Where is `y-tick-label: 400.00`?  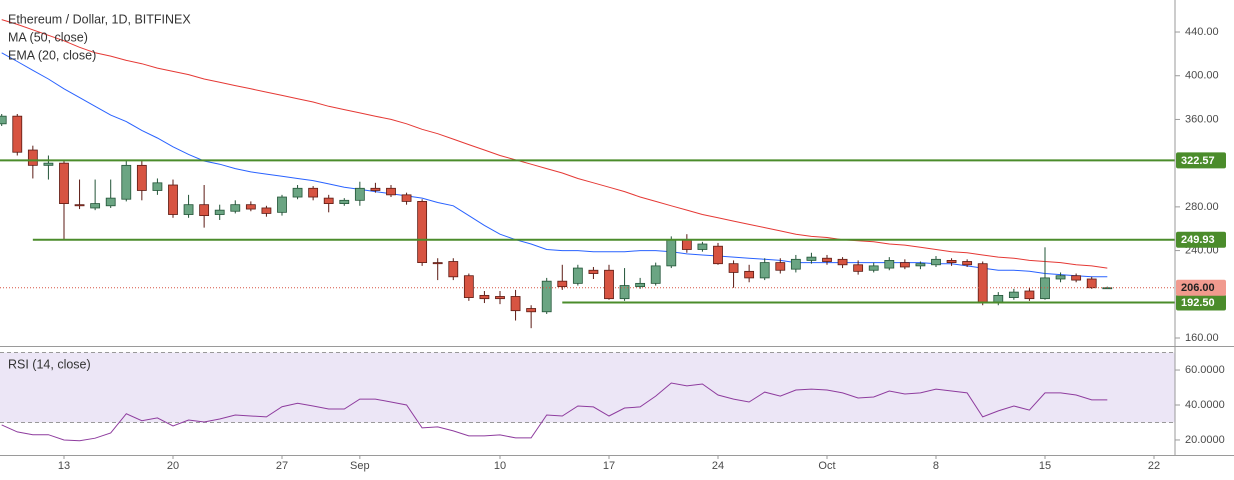 y-tick-label: 400.00 is located at coordinates (1202, 76).